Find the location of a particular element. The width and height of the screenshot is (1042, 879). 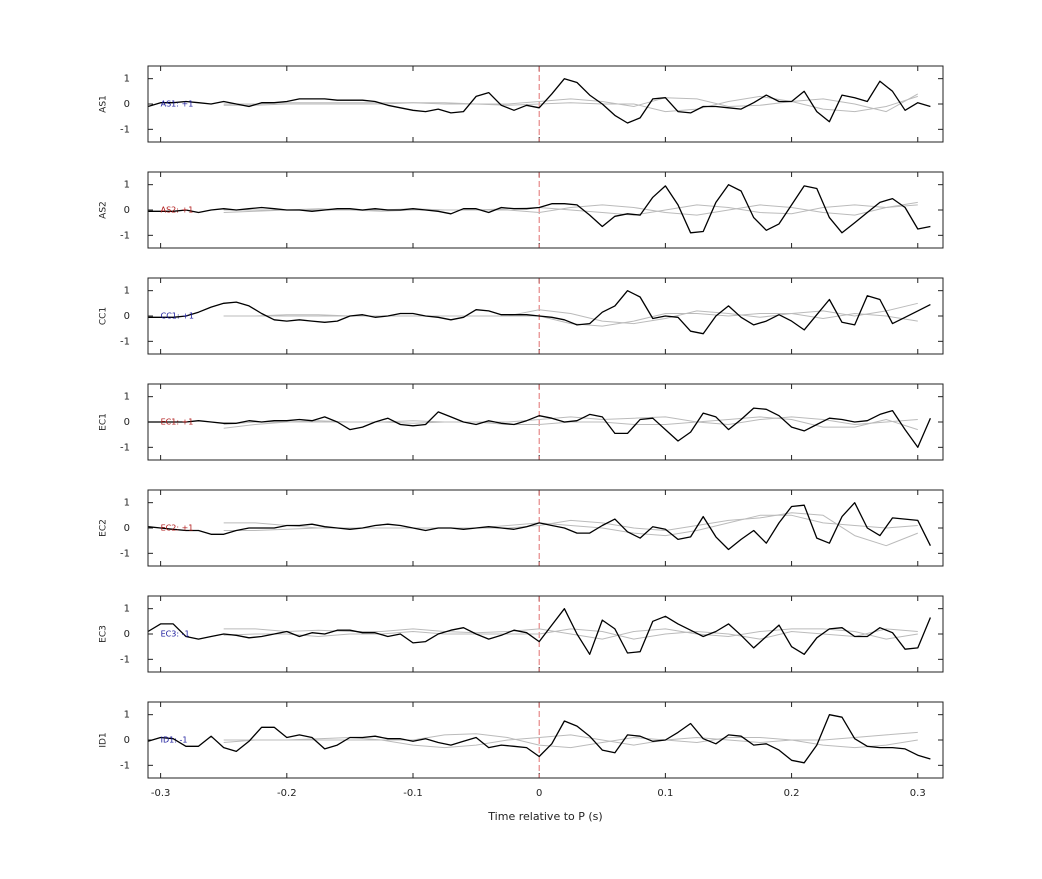

x-tick-label: 0.1 is located at coordinates (665, 793).